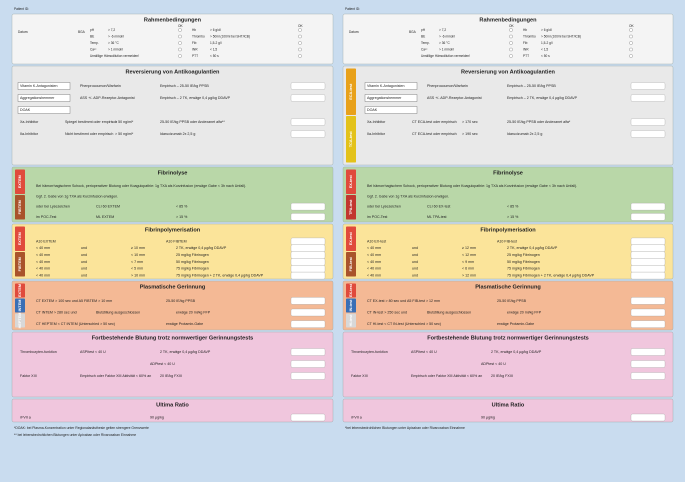 The height and width of the screenshot is (482, 685). I want to click on cell-text: < 9 mm, so click(468, 262).